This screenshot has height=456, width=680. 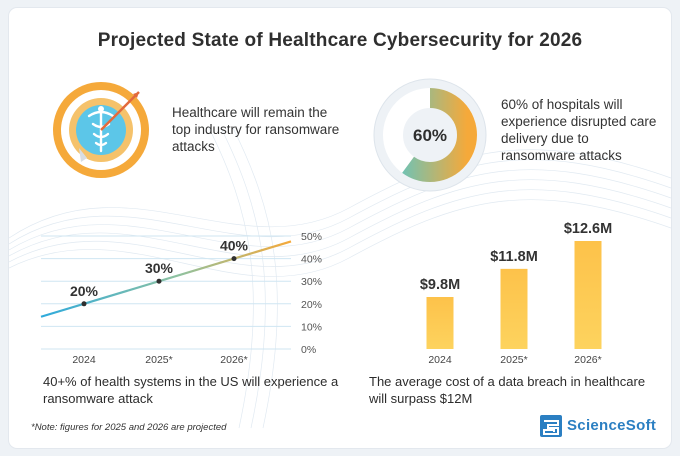 I want to click on donut-label: 60%, so click(x=430, y=135).